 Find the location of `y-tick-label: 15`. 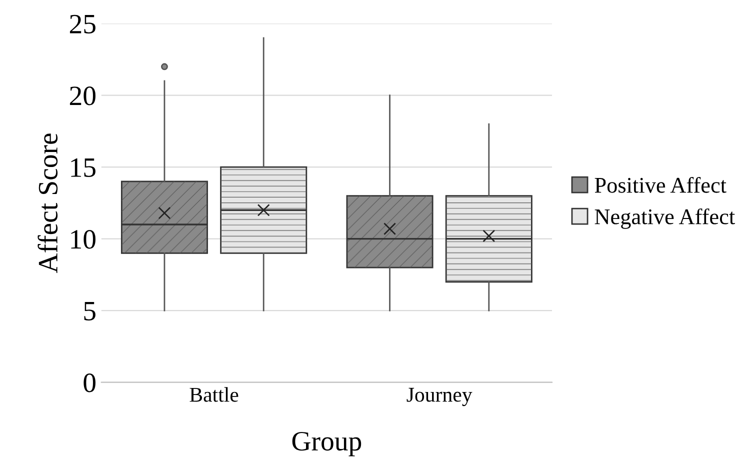

y-tick-label: 15 is located at coordinates (83, 167).